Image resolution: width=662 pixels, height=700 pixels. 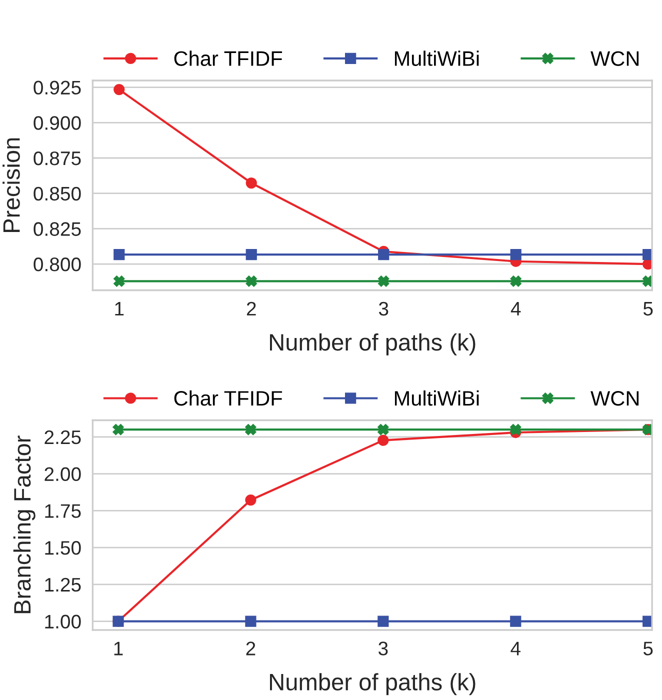 I want to click on y-tick-label: 0.850, so click(x=57, y=193).